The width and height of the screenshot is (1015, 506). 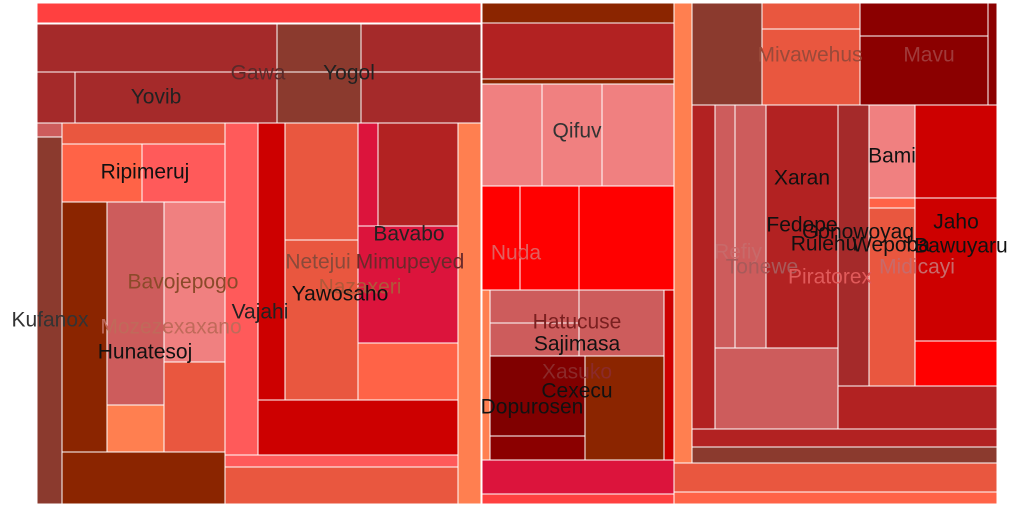 I want to click on tile-label: Midicayi, so click(x=917, y=267).